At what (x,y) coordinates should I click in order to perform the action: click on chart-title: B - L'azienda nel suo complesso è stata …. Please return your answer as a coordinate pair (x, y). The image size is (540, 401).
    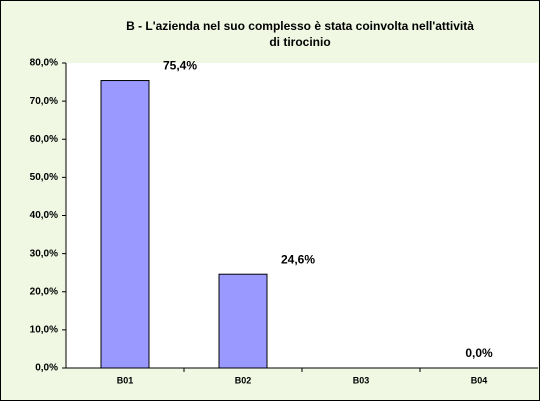
    Looking at the image, I should click on (300, 26).